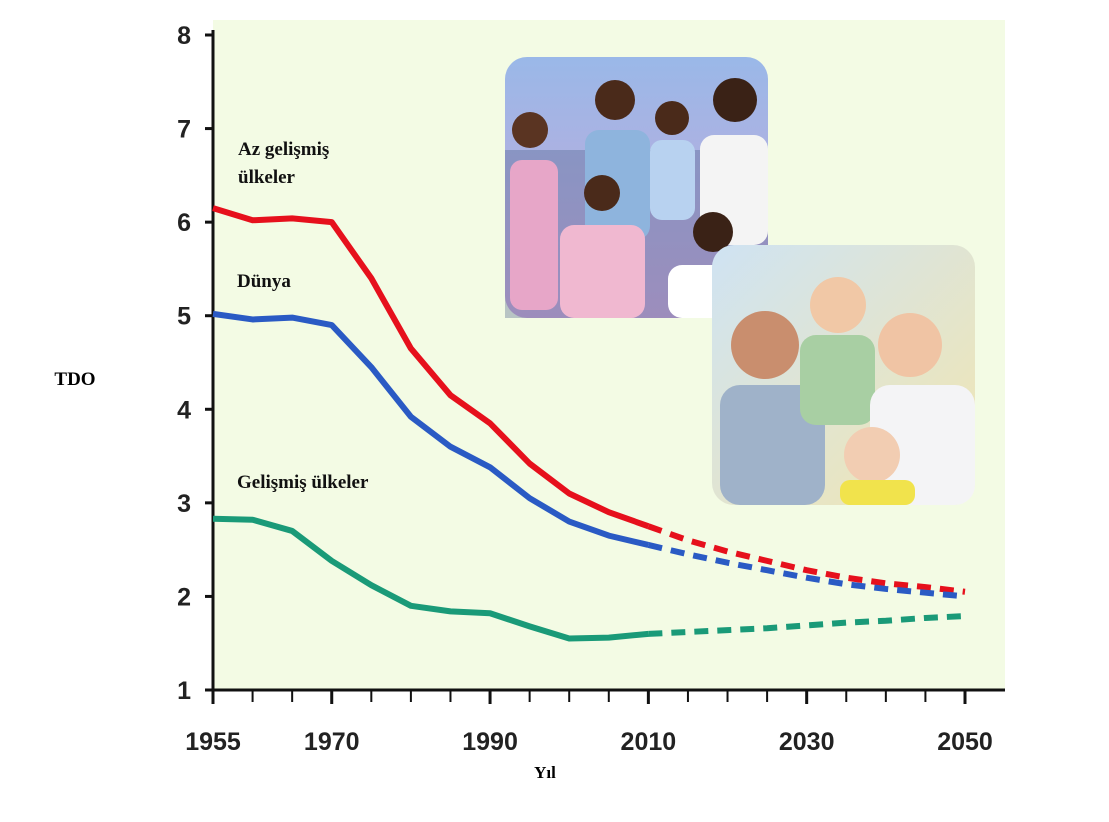  I want to click on series-label: Az gelişmiş ülkeler, so click(284, 163).